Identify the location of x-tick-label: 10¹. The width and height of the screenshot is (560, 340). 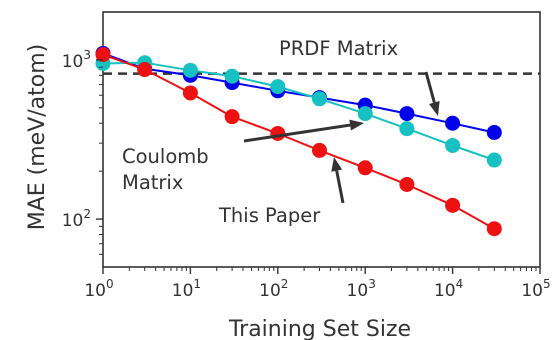
(186, 289).